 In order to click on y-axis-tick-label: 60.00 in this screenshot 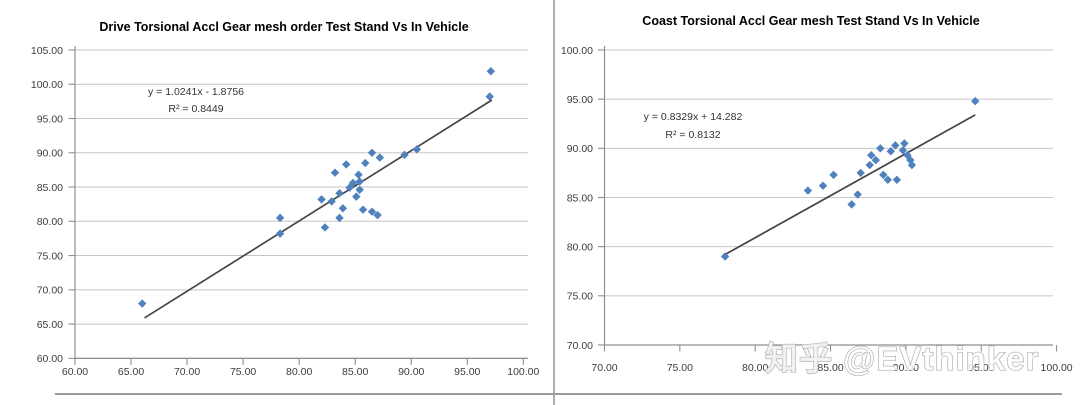, I will do `click(50, 359)`.